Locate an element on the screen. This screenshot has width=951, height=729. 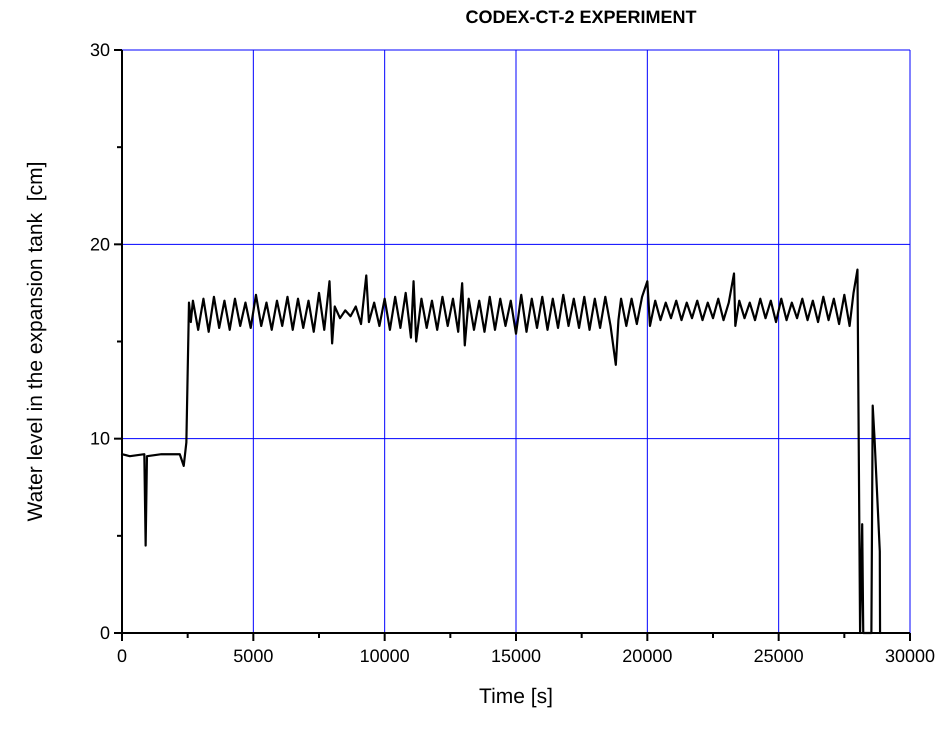
y-axis-title: Water level in the expansion tank [cm] is located at coordinates (35, 342).